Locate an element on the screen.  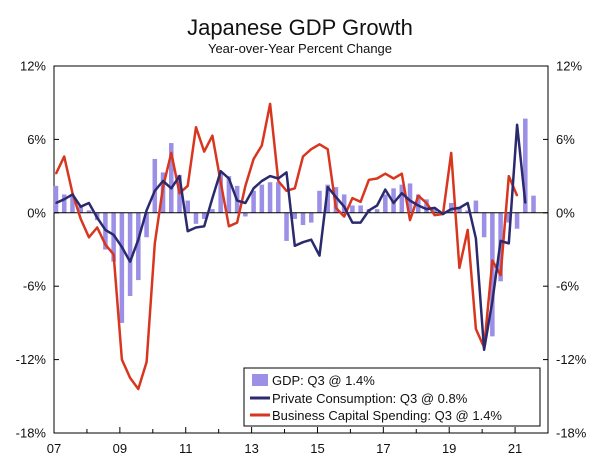
legend-box is located at coordinates (392, 397).